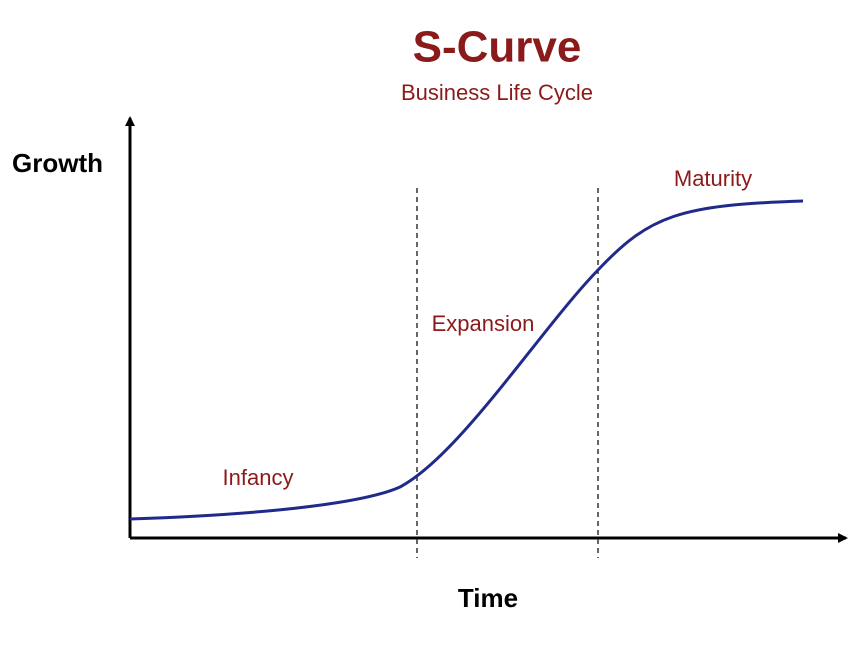 This screenshot has width=864, height=645. I want to click on x-axis-label: Time, so click(488, 598).